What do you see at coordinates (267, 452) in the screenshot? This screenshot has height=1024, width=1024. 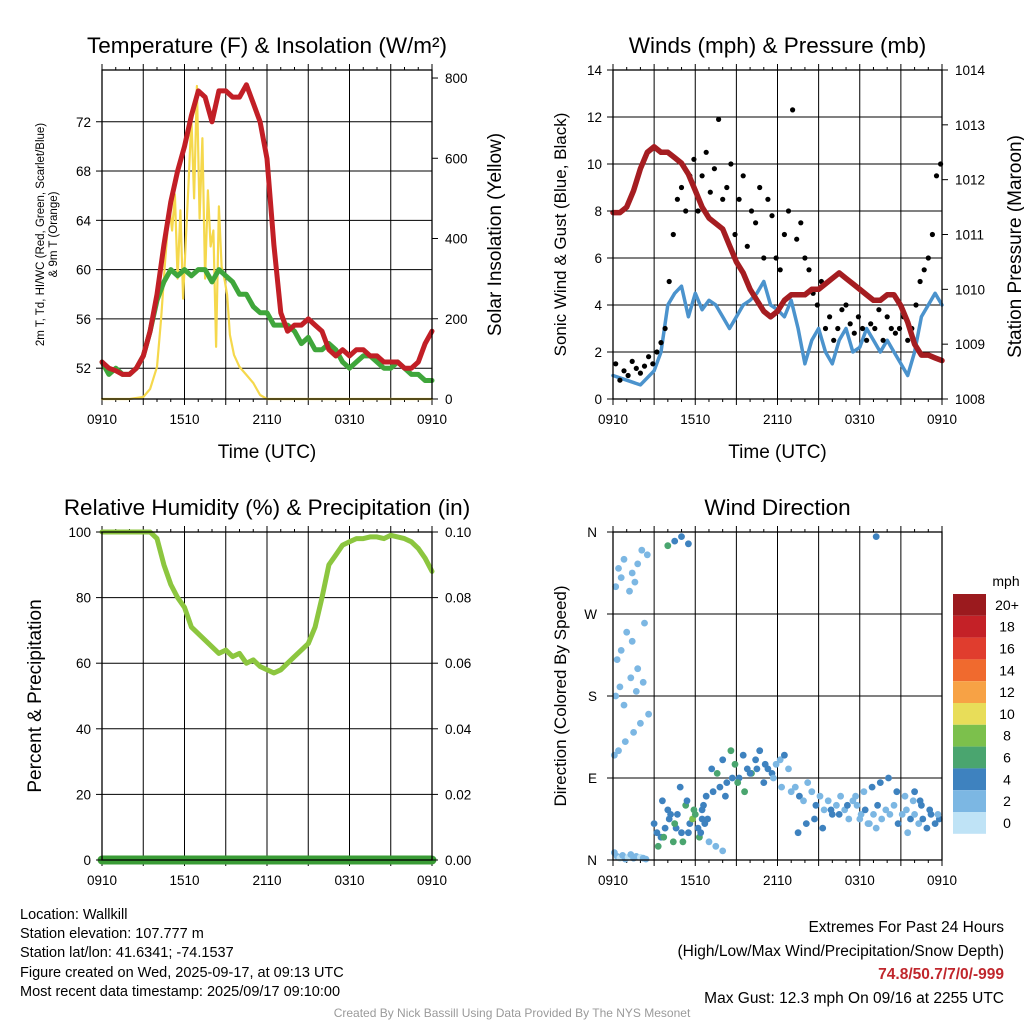 I see `x-axis-label: Time (UTC)` at bounding box center [267, 452].